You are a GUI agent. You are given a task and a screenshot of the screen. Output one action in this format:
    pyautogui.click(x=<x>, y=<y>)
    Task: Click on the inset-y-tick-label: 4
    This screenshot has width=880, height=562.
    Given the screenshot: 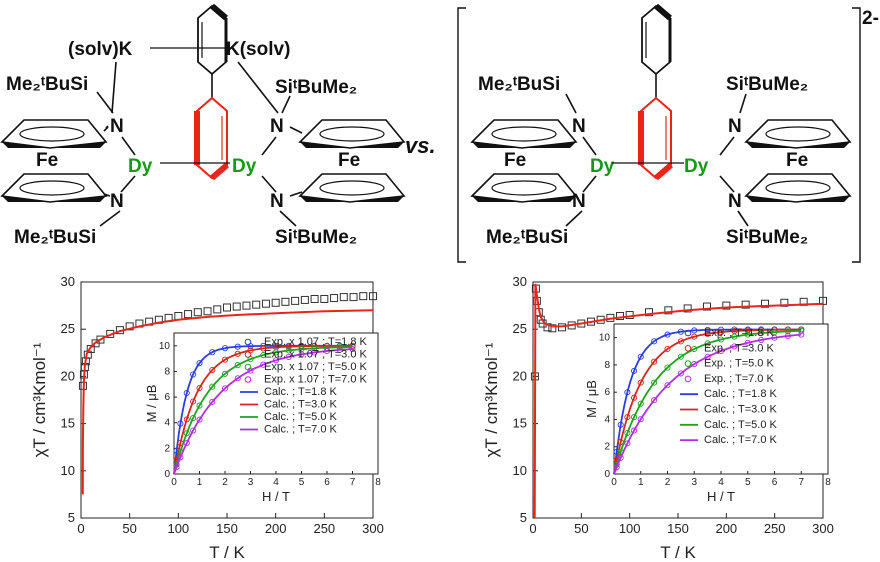 What is the action you would take?
    pyautogui.click(x=167, y=423)
    